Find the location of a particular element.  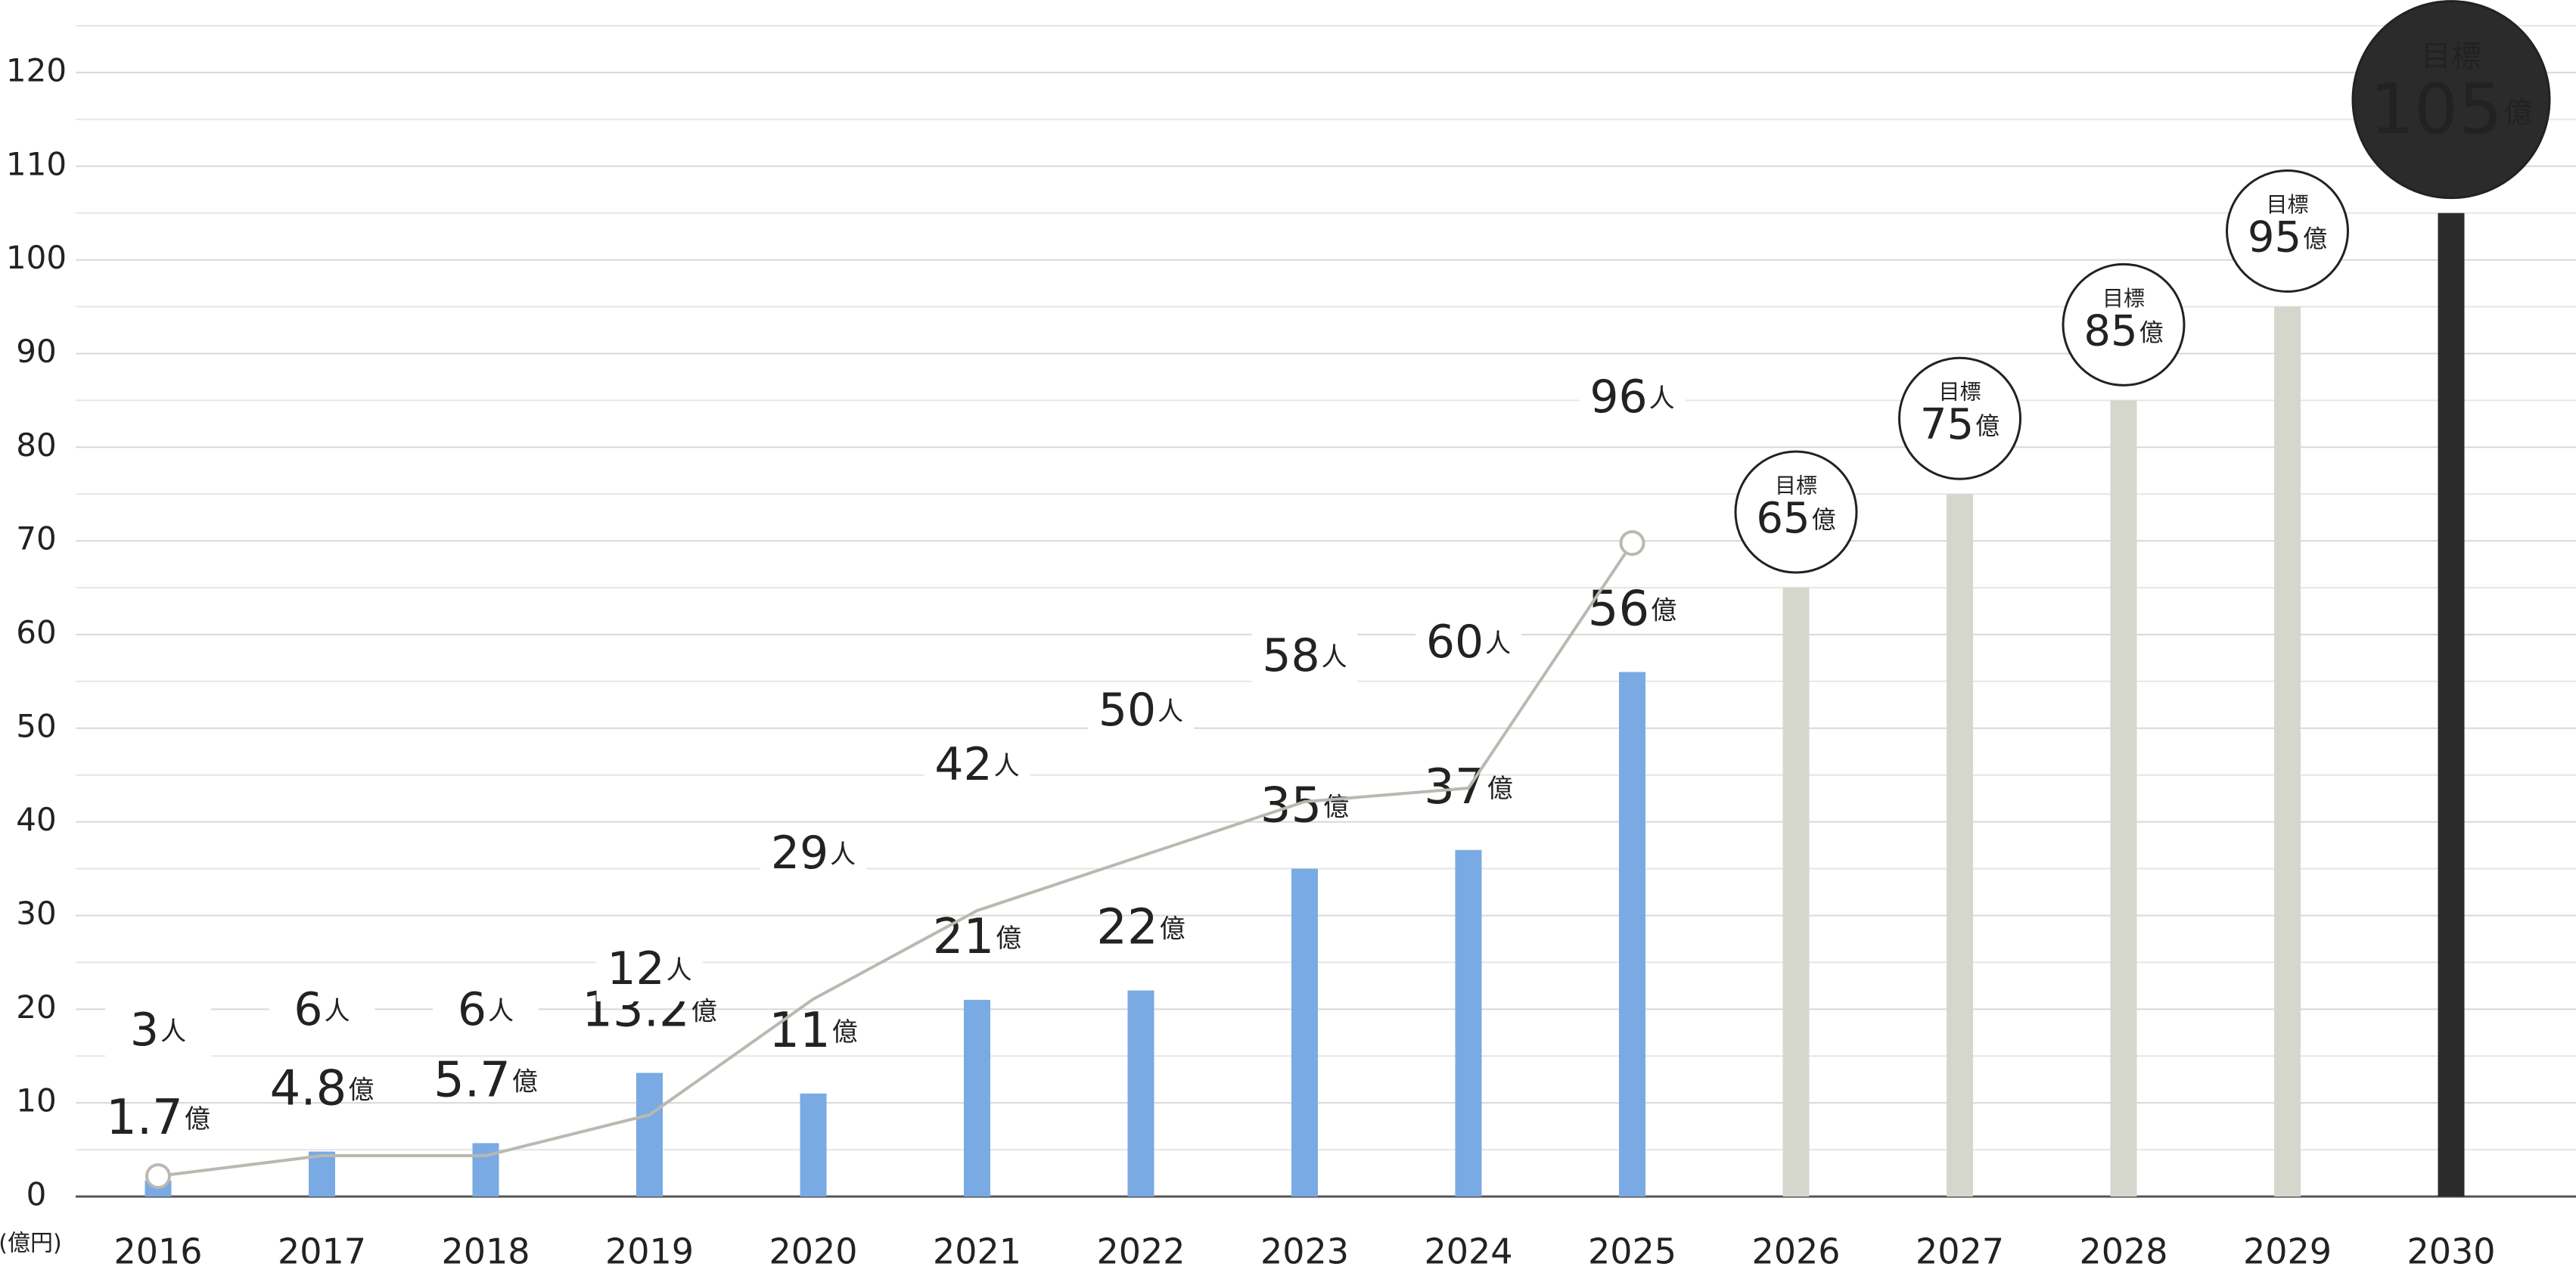

line-value-label: 42人 is located at coordinates (976, 764).